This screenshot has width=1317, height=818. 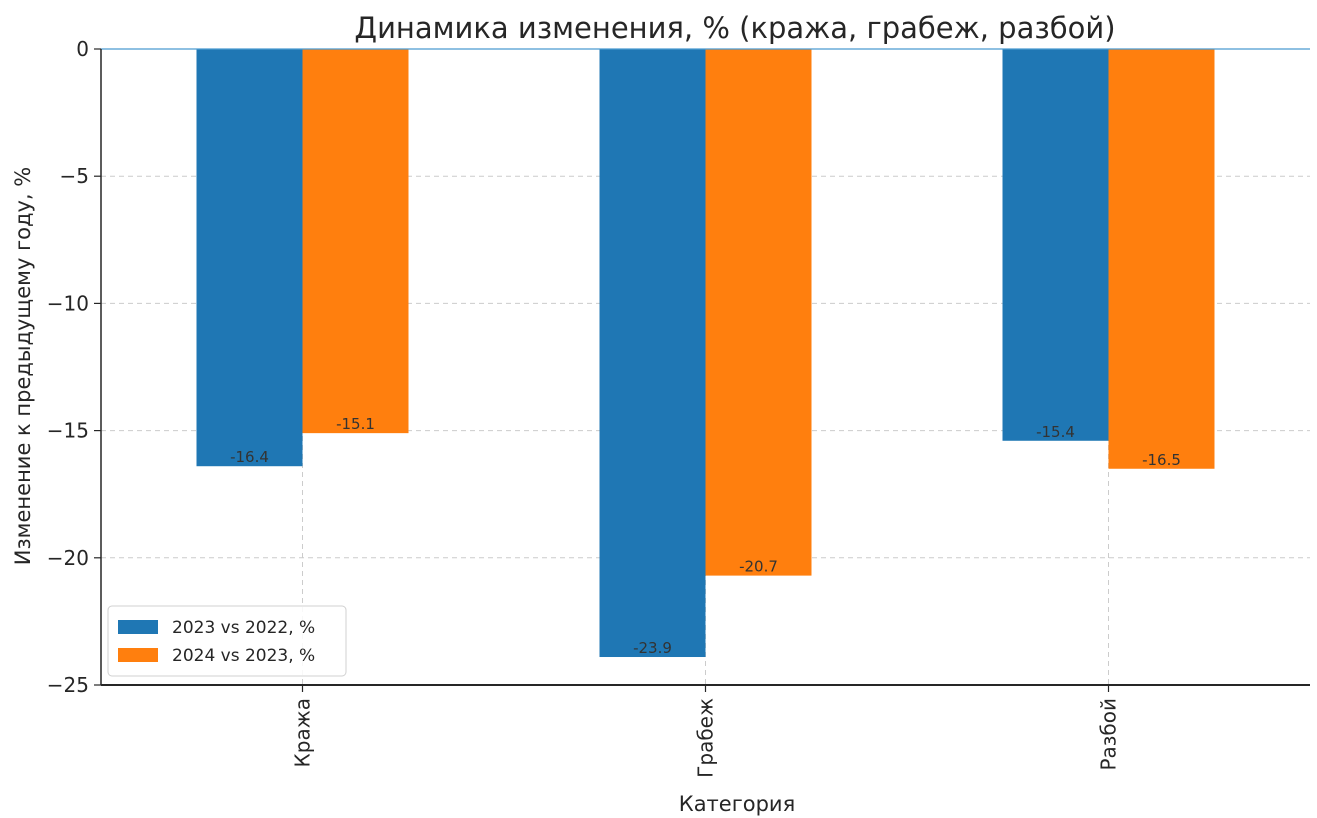 What do you see at coordinates (758, 567) in the screenshot?
I see `data-label: -20.7` at bounding box center [758, 567].